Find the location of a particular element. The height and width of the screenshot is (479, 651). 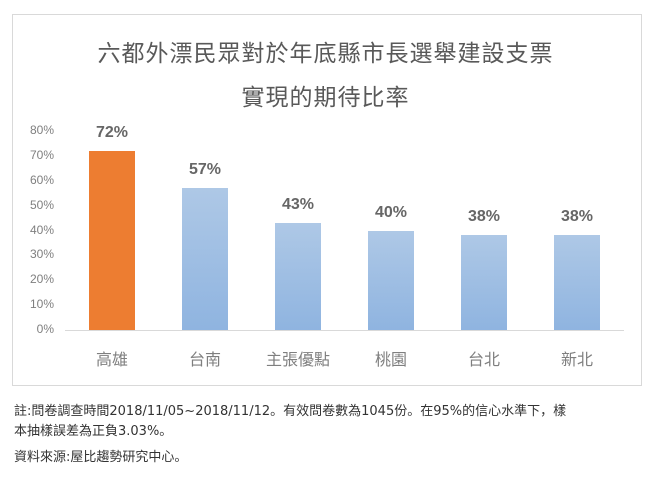

x-category-label: 桃園 is located at coordinates (390, 359).